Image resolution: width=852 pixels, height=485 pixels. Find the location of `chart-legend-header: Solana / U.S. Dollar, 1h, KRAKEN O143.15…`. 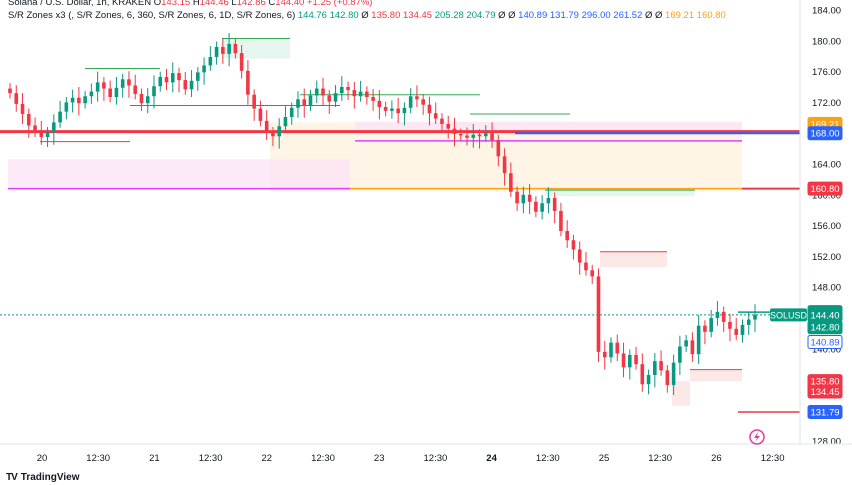

chart-legend-header: Solana / U.S. Dollar, 1h, KRAKEN O143.15… is located at coordinates (367, 11).